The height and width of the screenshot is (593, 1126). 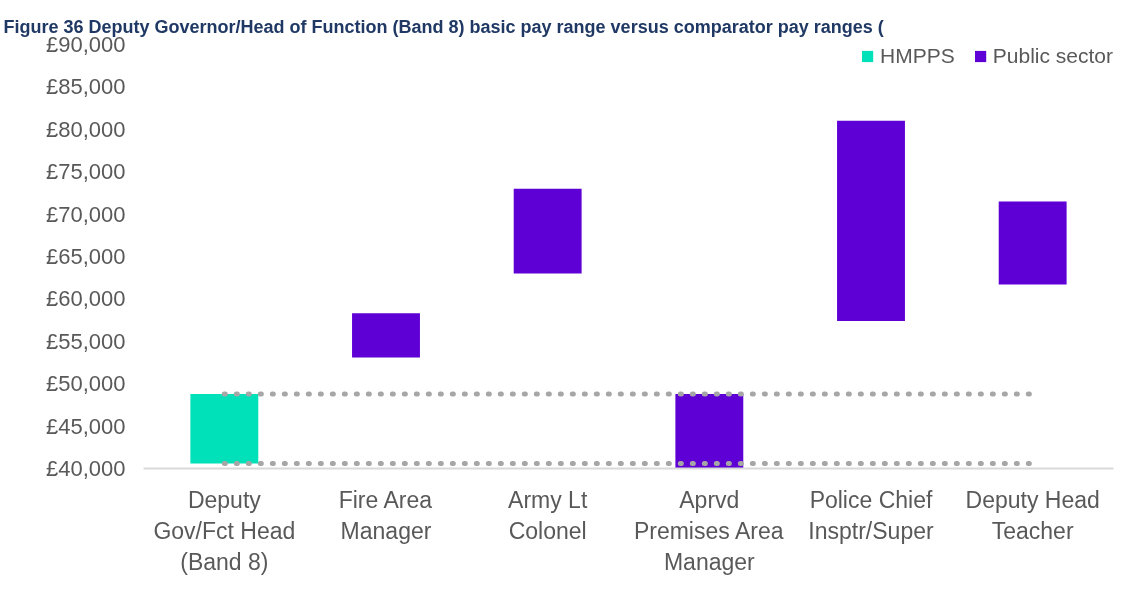 I want to click on x-tick-label: Aprvd Premises Area Manager, so click(x=708, y=530).